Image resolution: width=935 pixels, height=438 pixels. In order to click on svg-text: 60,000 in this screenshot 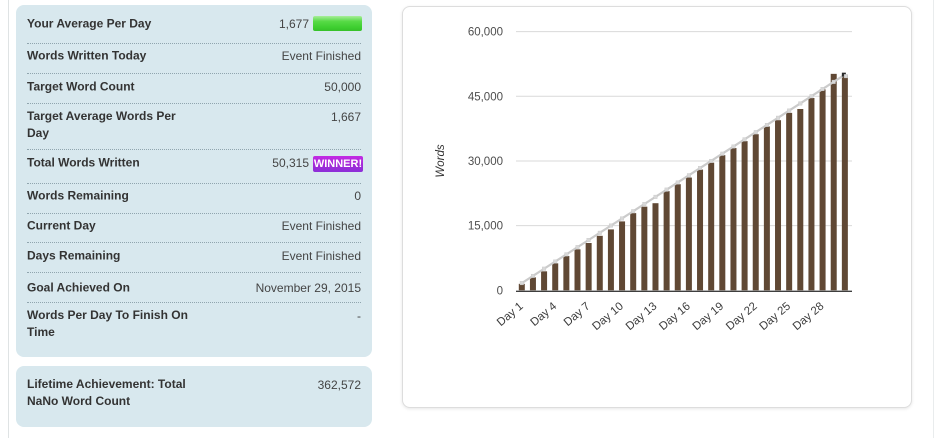, I will do `click(485, 33)`.